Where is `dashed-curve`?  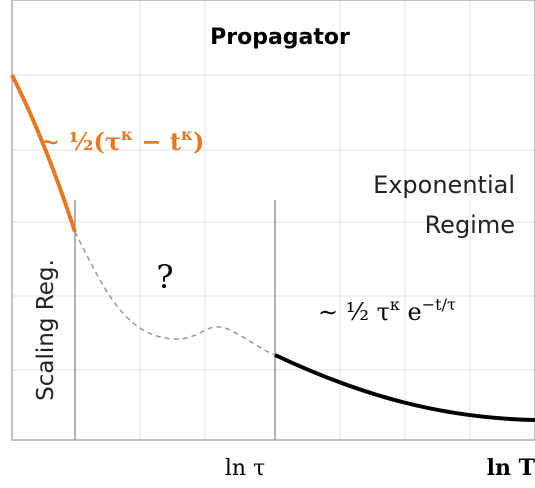
dashed-curve is located at coordinates (175, 293).